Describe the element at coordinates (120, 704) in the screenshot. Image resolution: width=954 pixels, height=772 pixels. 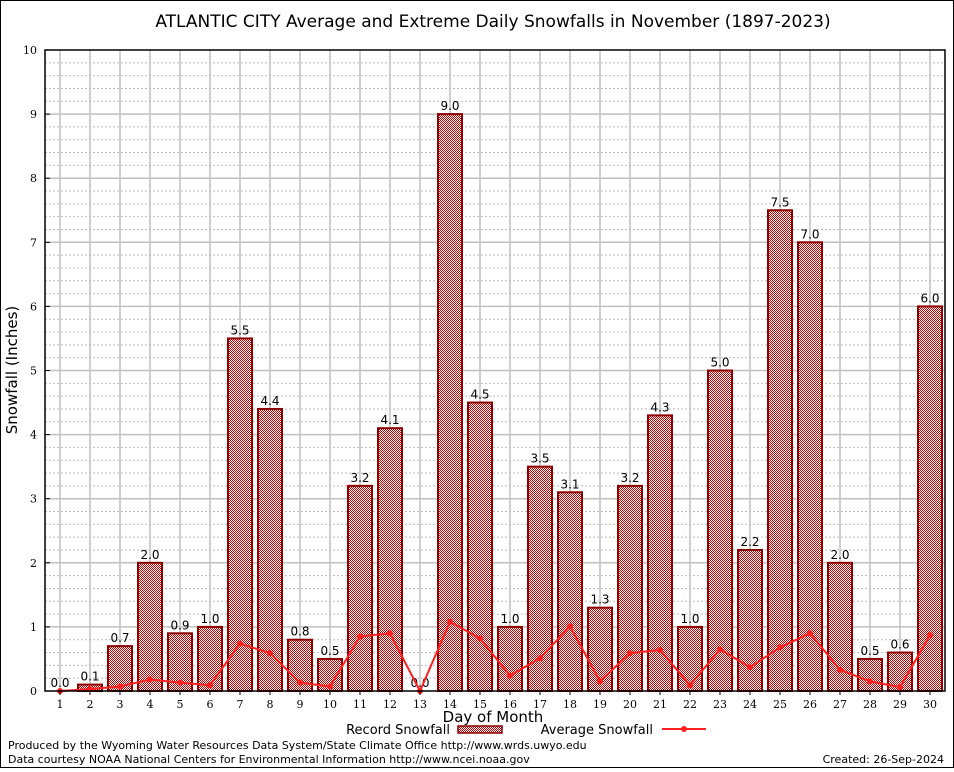
I see `x-tick-label: 3` at that location.